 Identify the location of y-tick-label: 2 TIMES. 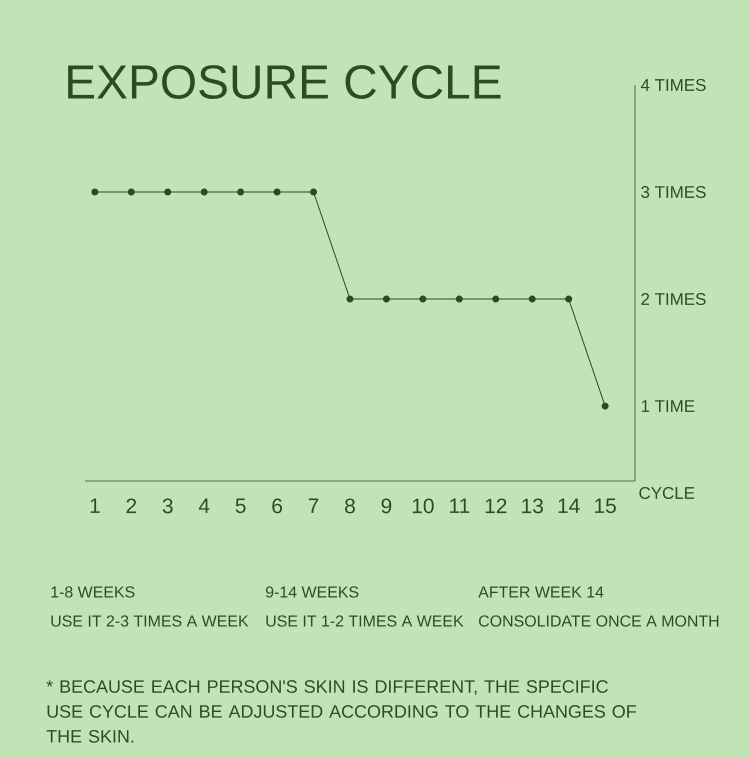
(673, 299).